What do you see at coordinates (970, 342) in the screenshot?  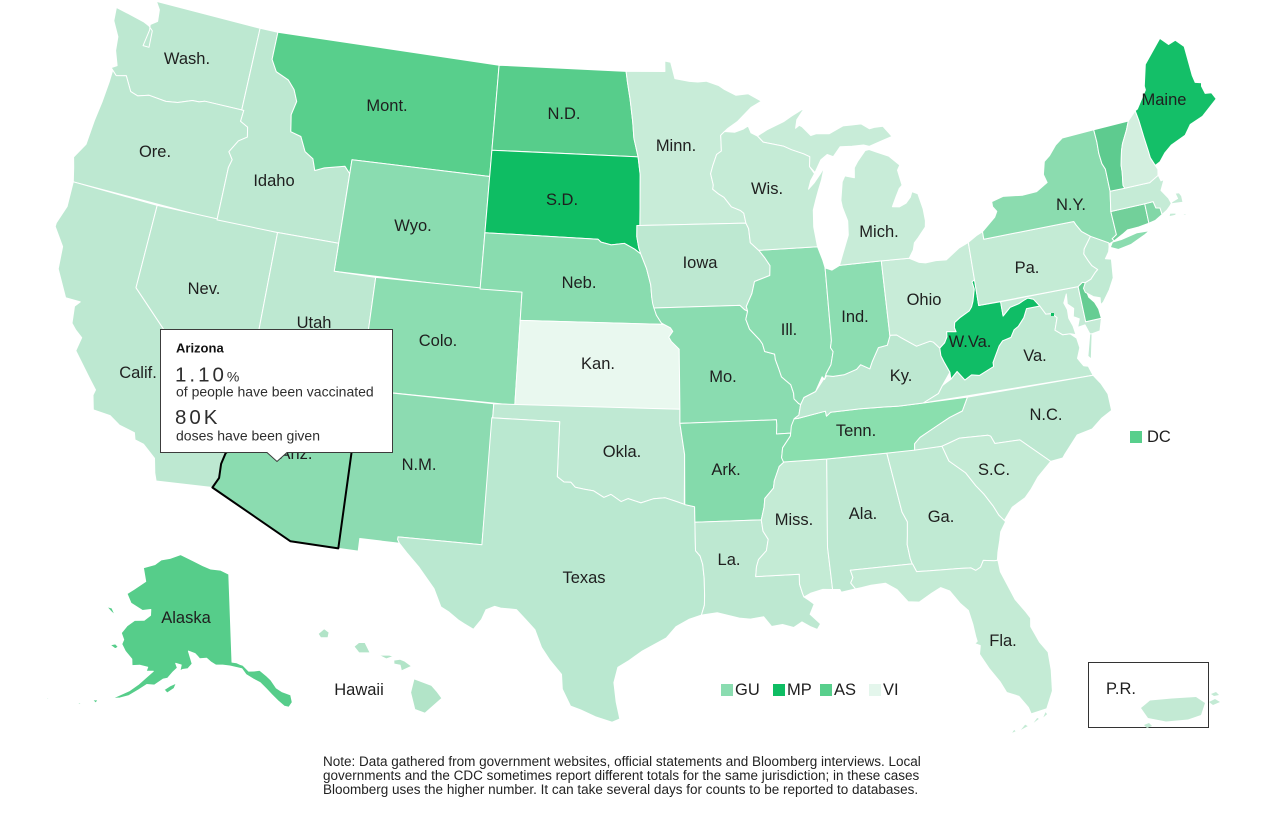 I see `svg-text: W.Va.` at bounding box center [970, 342].